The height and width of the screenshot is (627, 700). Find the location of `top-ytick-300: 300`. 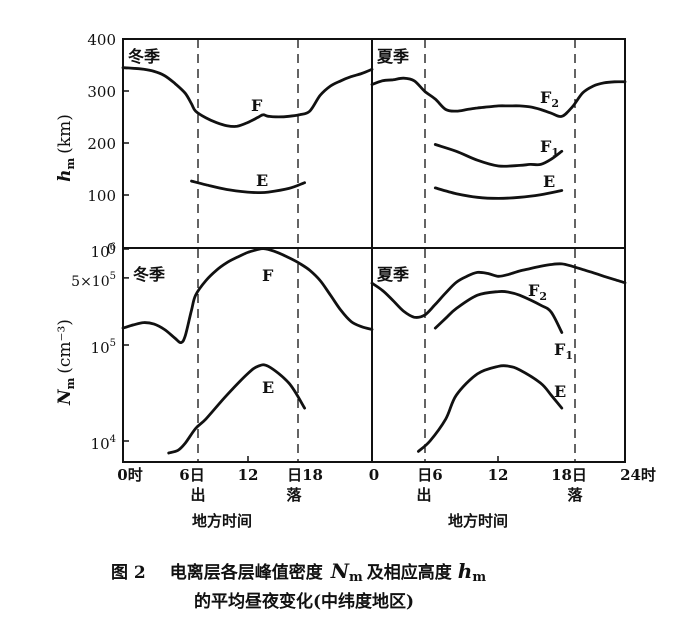

top-ytick-300: 300 is located at coordinates (101, 92).